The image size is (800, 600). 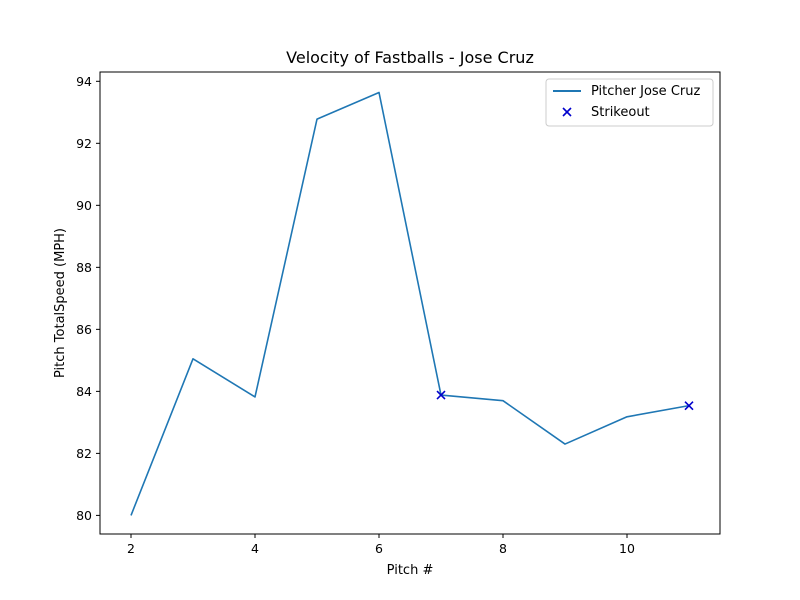 What do you see at coordinates (84, 329) in the screenshot?
I see `y-tick-label: 86` at bounding box center [84, 329].